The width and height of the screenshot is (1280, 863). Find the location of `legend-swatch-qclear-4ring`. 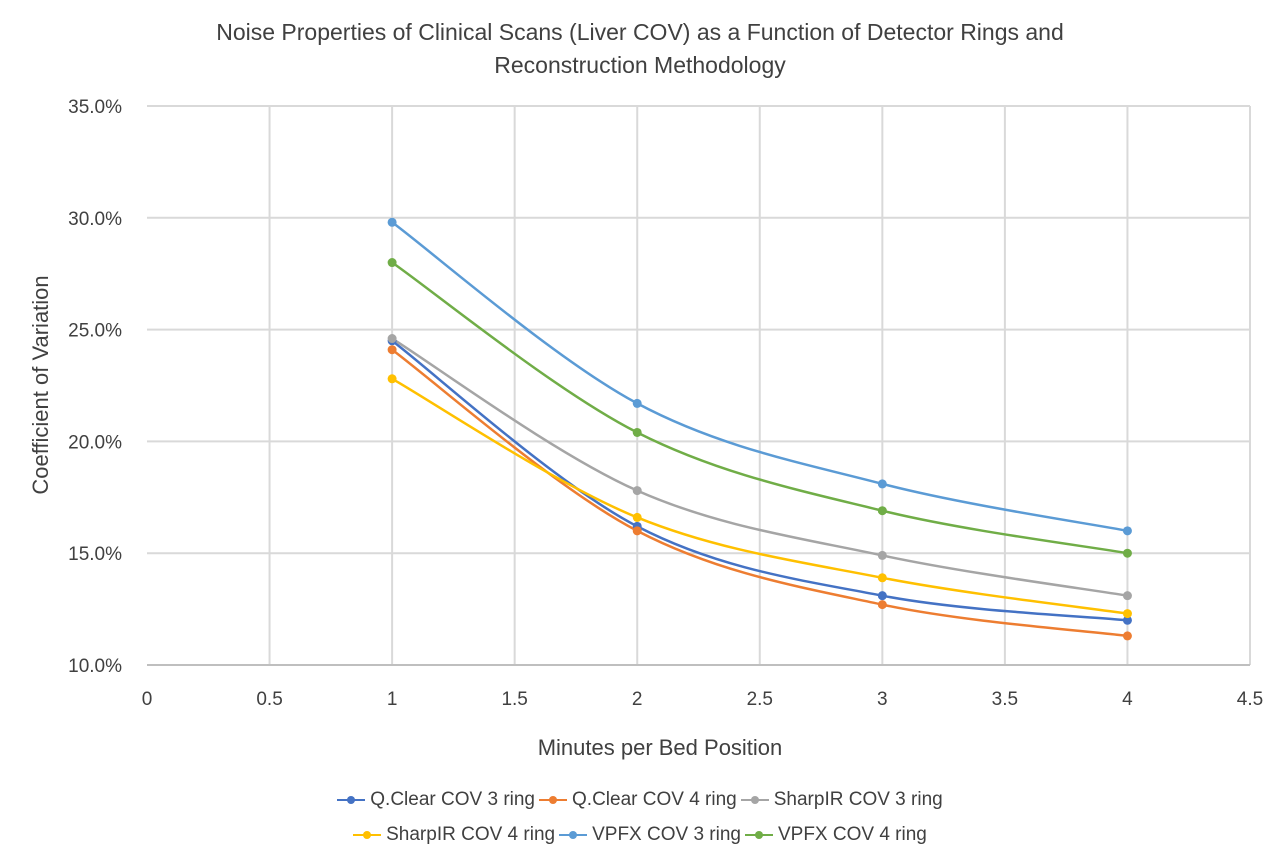

legend-swatch-qclear-4ring is located at coordinates (553, 800).